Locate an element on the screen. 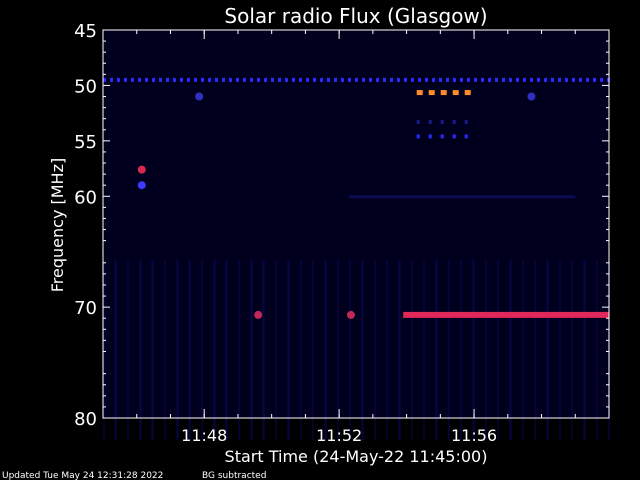 The image size is (640, 480). y-tick-label: 55 is located at coordinates (85, 142).